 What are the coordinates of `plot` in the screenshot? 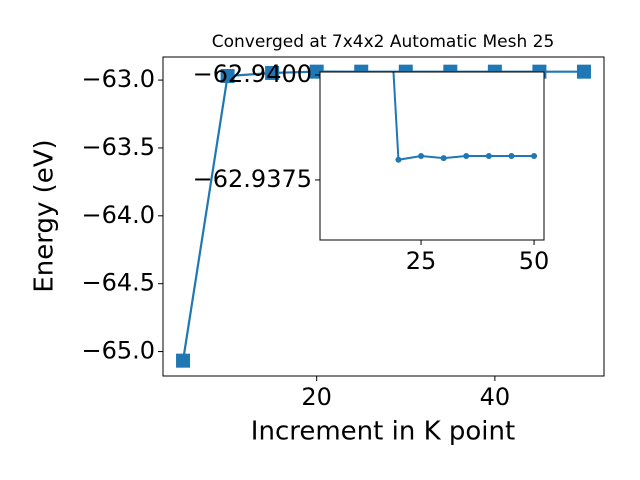 It's located at (465, 117).